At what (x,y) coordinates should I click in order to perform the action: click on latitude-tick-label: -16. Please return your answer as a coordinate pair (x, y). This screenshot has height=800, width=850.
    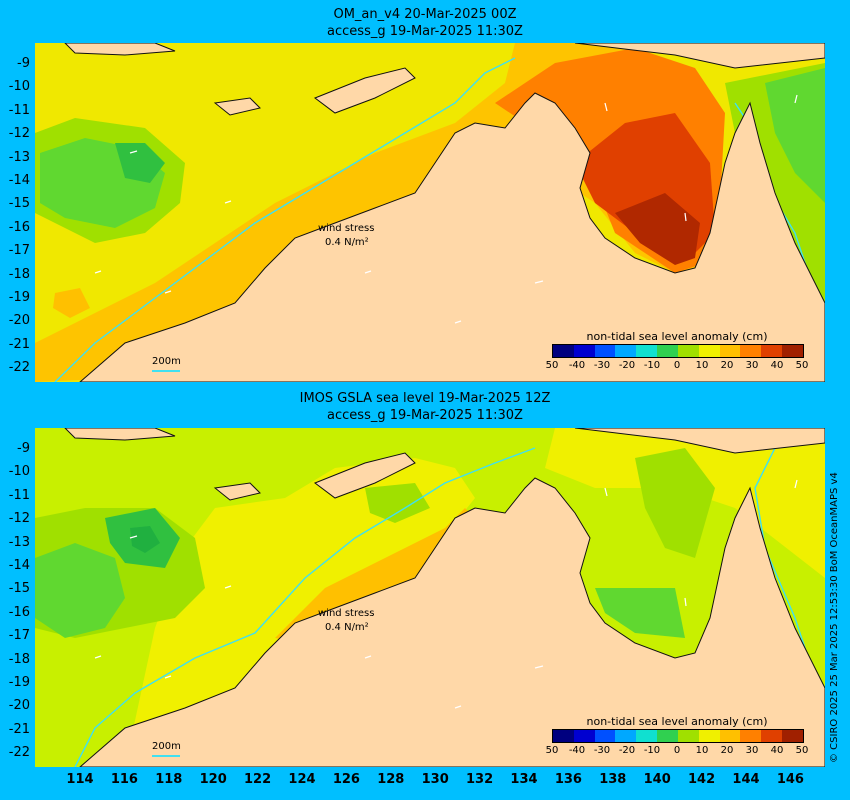
    Looking at the image, I should click on (15, 613).